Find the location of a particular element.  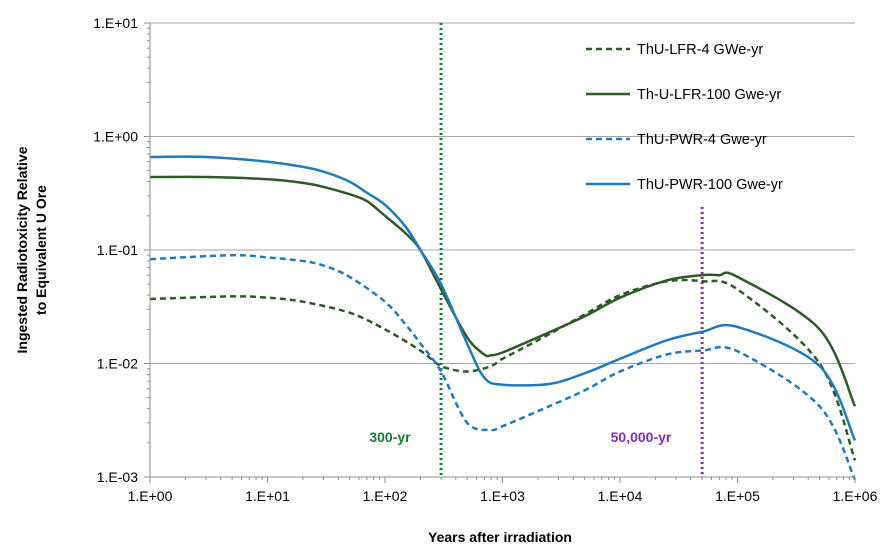

y-tick-labels: 1.E-03 1.E-02 1.E-01 1.E+00 1.E+01 is located at coordinates (115, 250).